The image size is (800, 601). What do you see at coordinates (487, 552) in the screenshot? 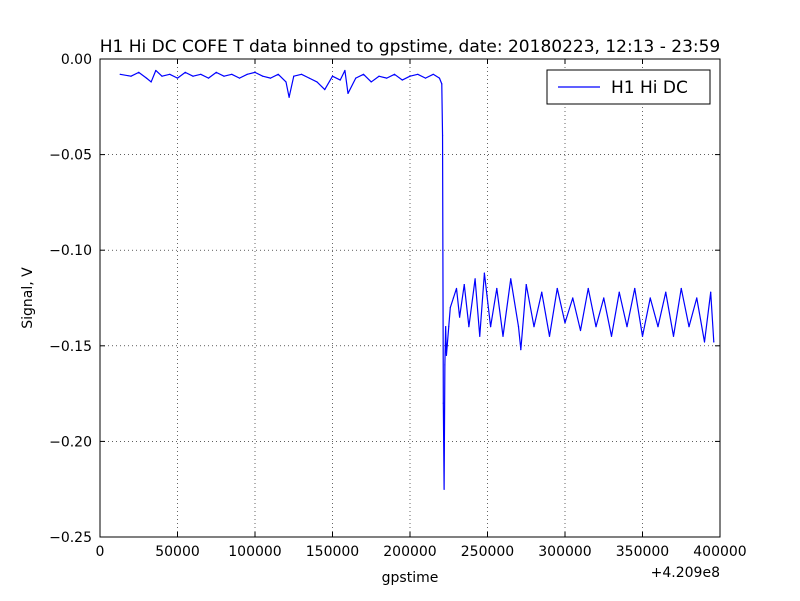
I see `x-tick-label: 250000` at bounding box center [487, 552].